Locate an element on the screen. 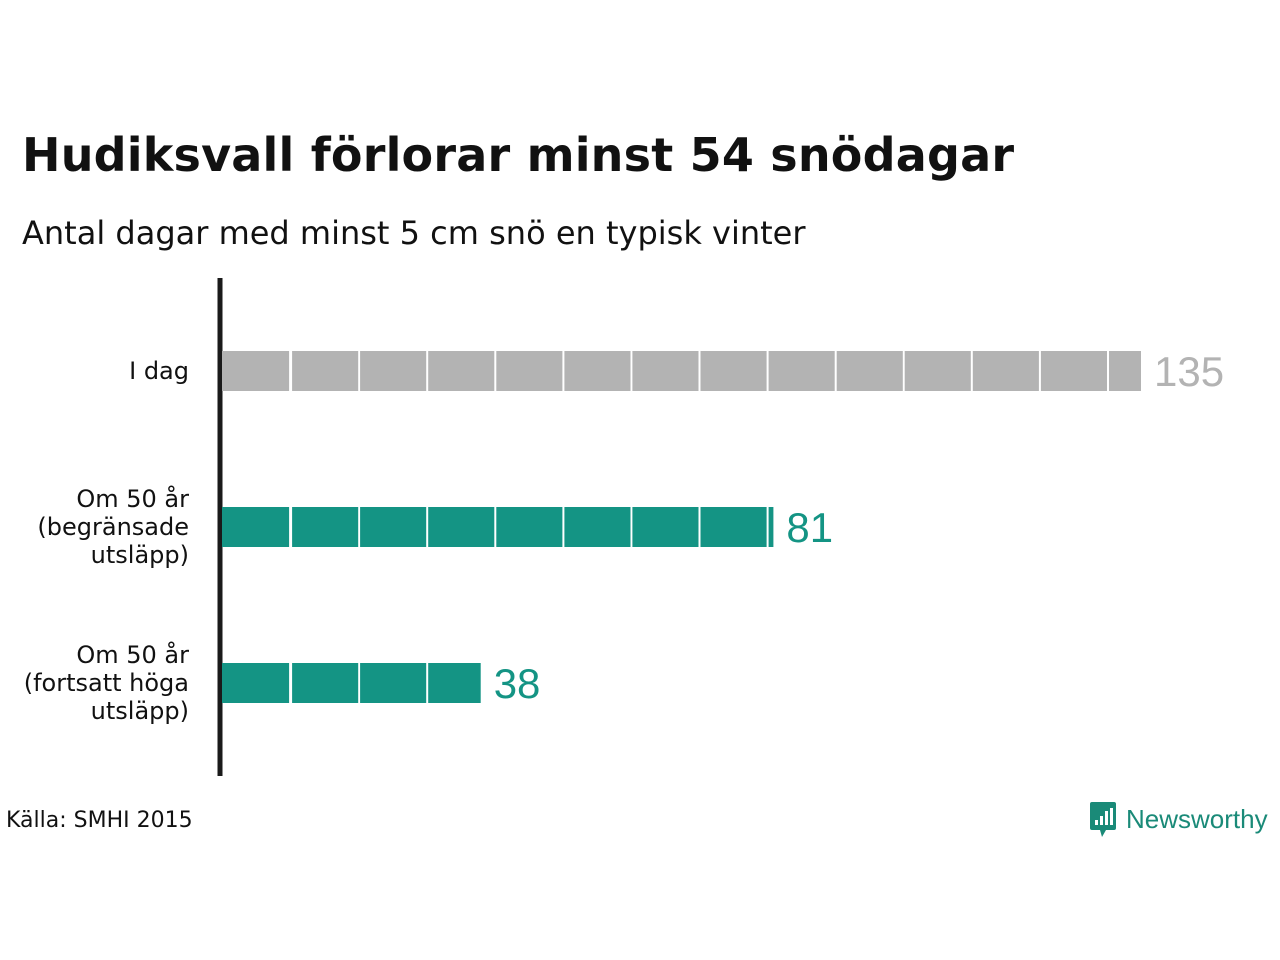 This screenshot has height=960, width=1280. brand-logo: Newsworthy is located at coordinates (1178, 819).